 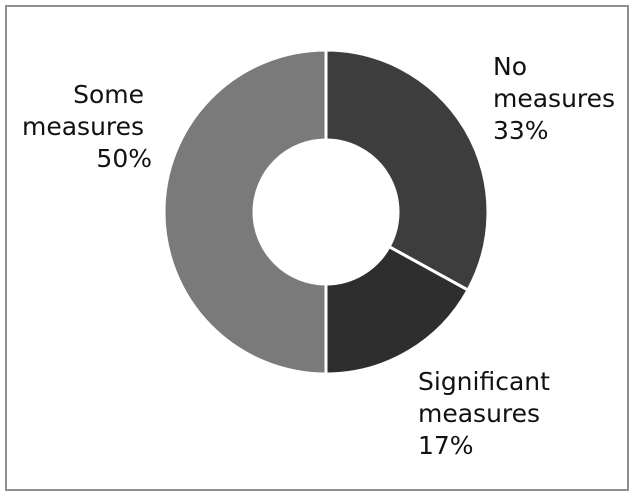 I want to click on label-some-measures: Some measures 50%, so click(x=87, y=126).